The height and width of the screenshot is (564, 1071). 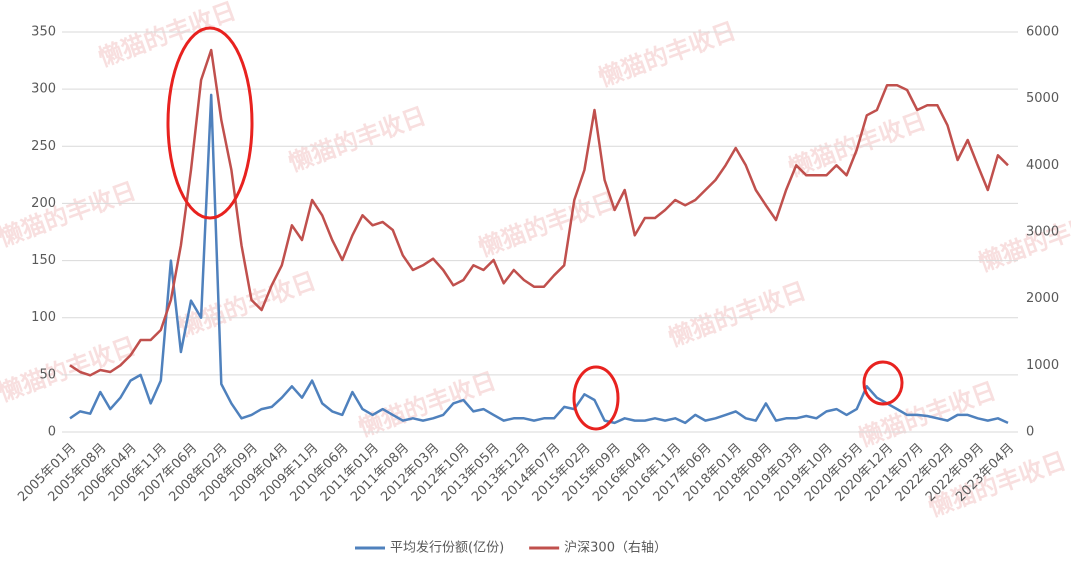 What do you see at coordinates (615, 548) in the screenshot?
I see `legend-label: 沪深300（右轴）` at bounding box center [615, 548].